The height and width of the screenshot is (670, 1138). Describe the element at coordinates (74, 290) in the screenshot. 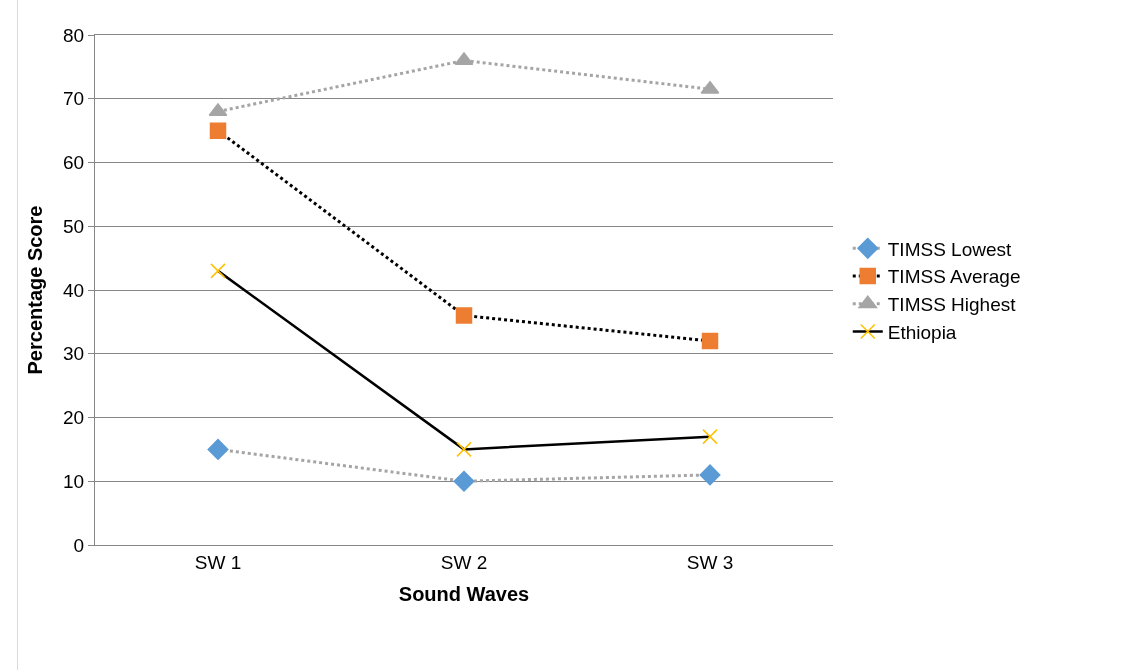

I see `y-tick-label: 40` at that location.